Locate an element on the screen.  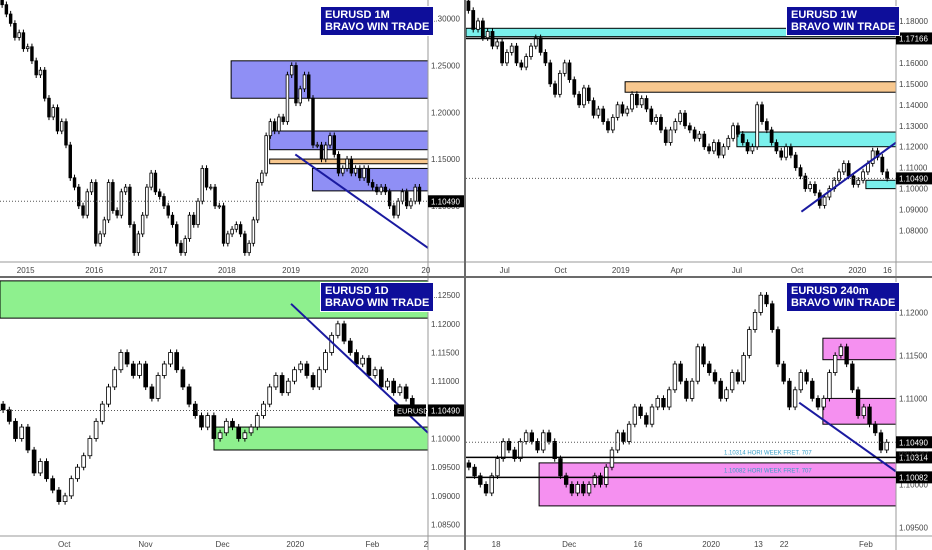
panel-divider-horizontal is located at coordinates (466, 277).